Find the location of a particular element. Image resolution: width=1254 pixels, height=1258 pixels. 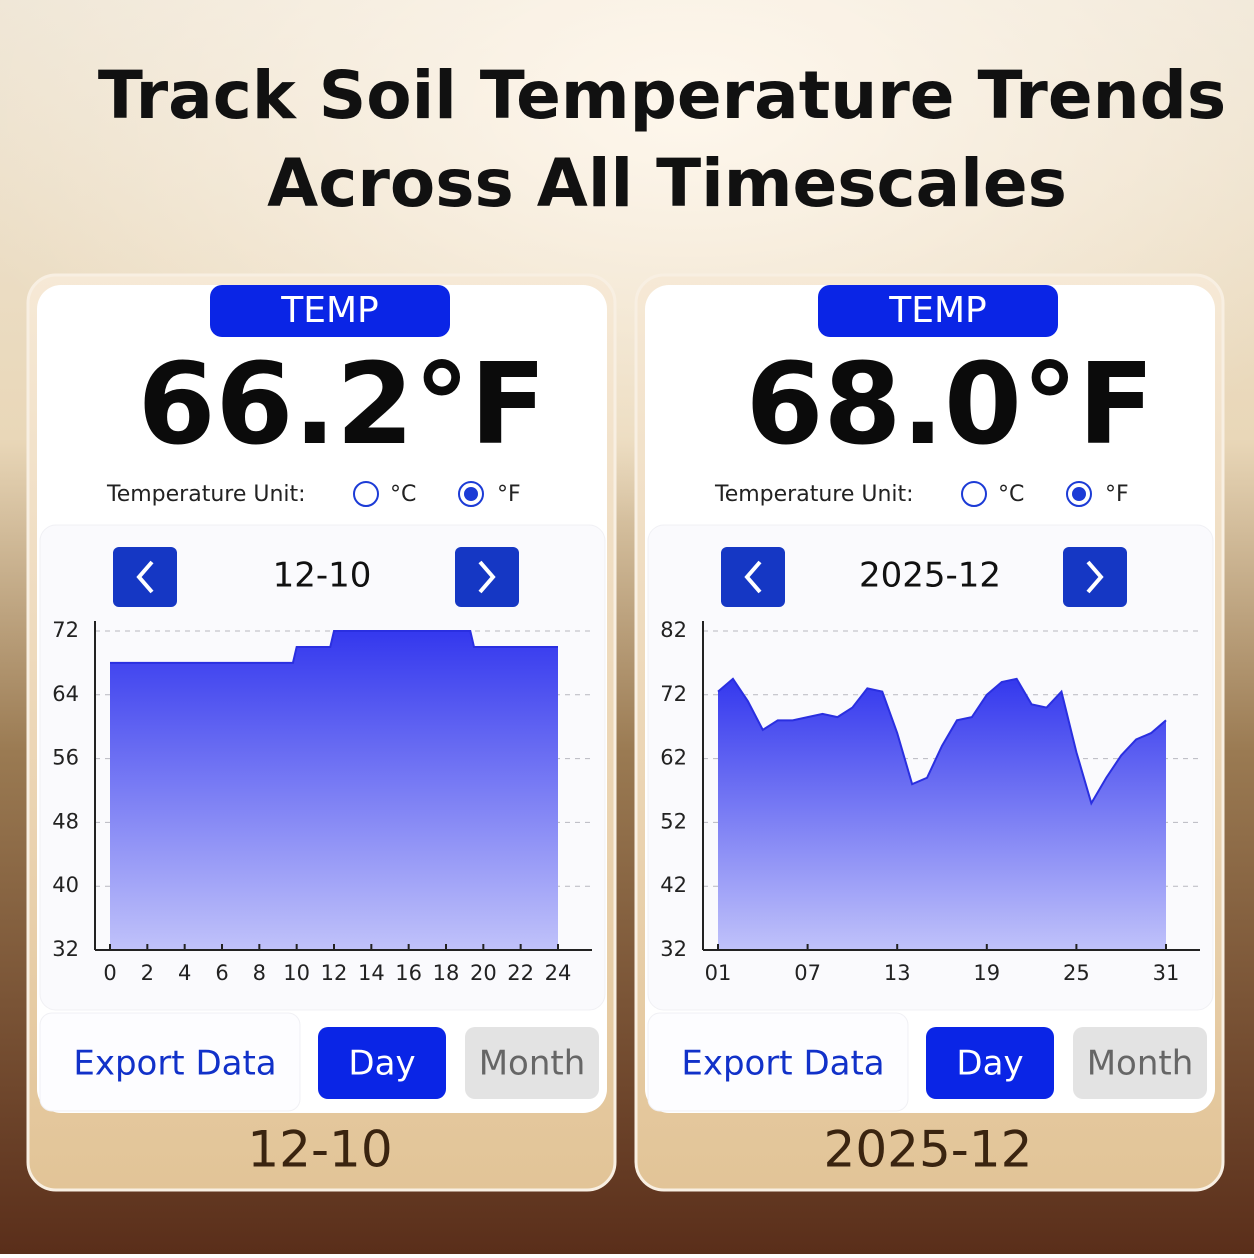

reading: 68.0°F is located at coordinates (950, 405).